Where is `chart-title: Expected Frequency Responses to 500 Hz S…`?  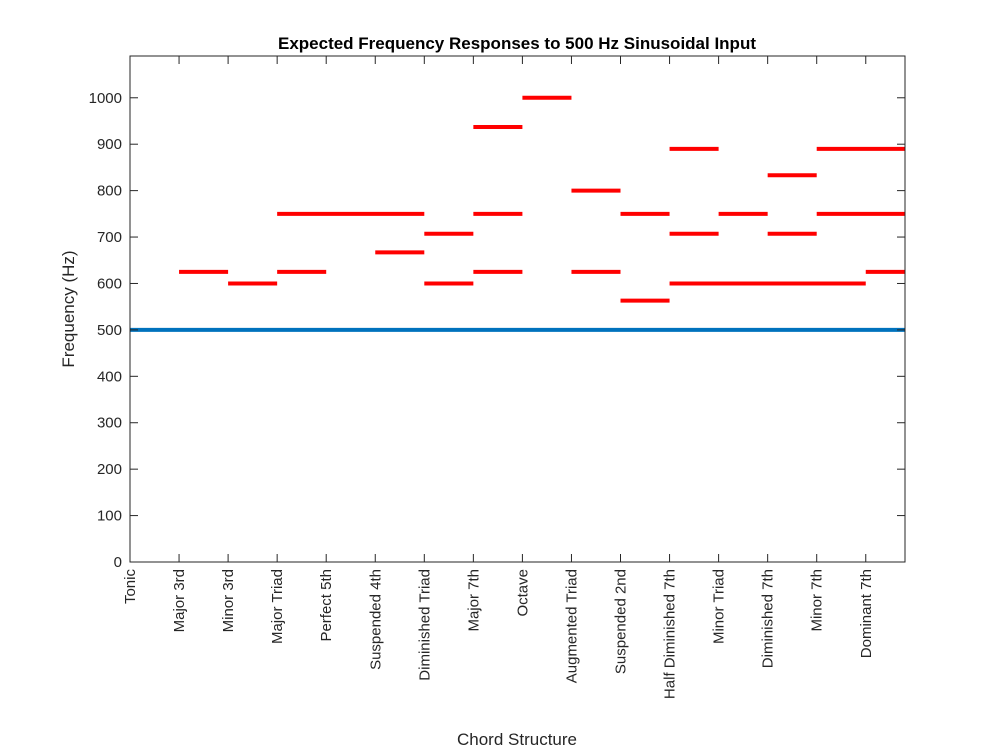
chart-title: Expected Frequency Responses to 500 Hz S… is located at coordinates (517, 43).